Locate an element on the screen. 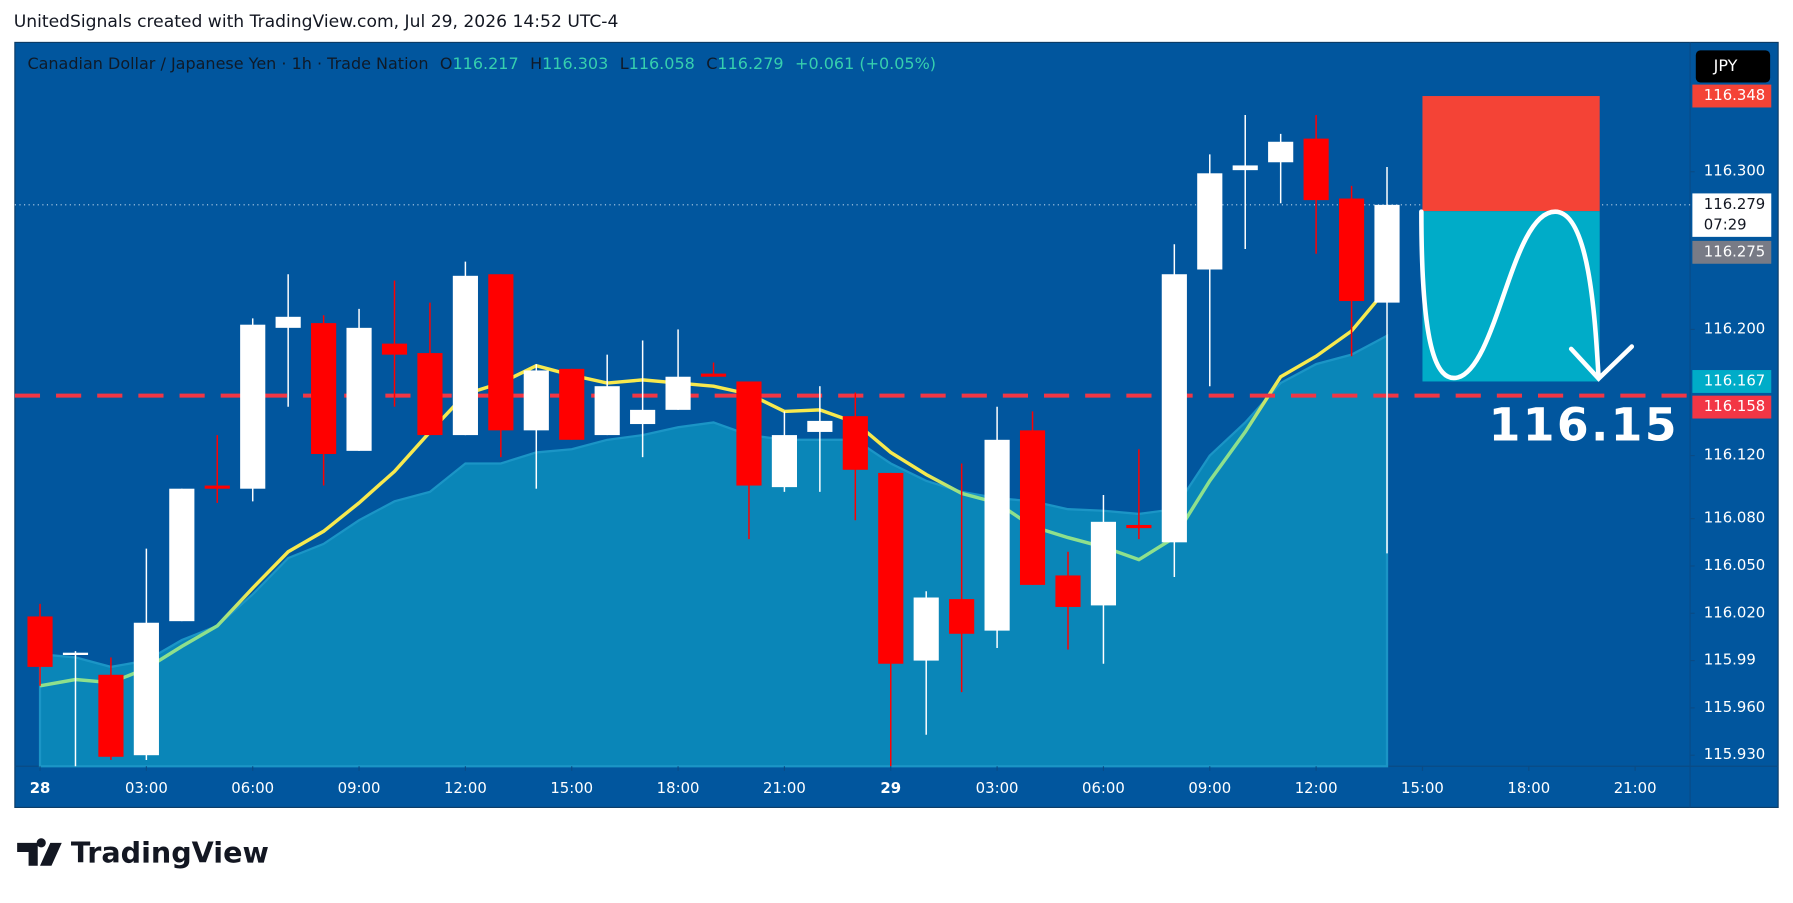 The image size is (1793, 903). currency-button is located at coordinates (1733, 66).